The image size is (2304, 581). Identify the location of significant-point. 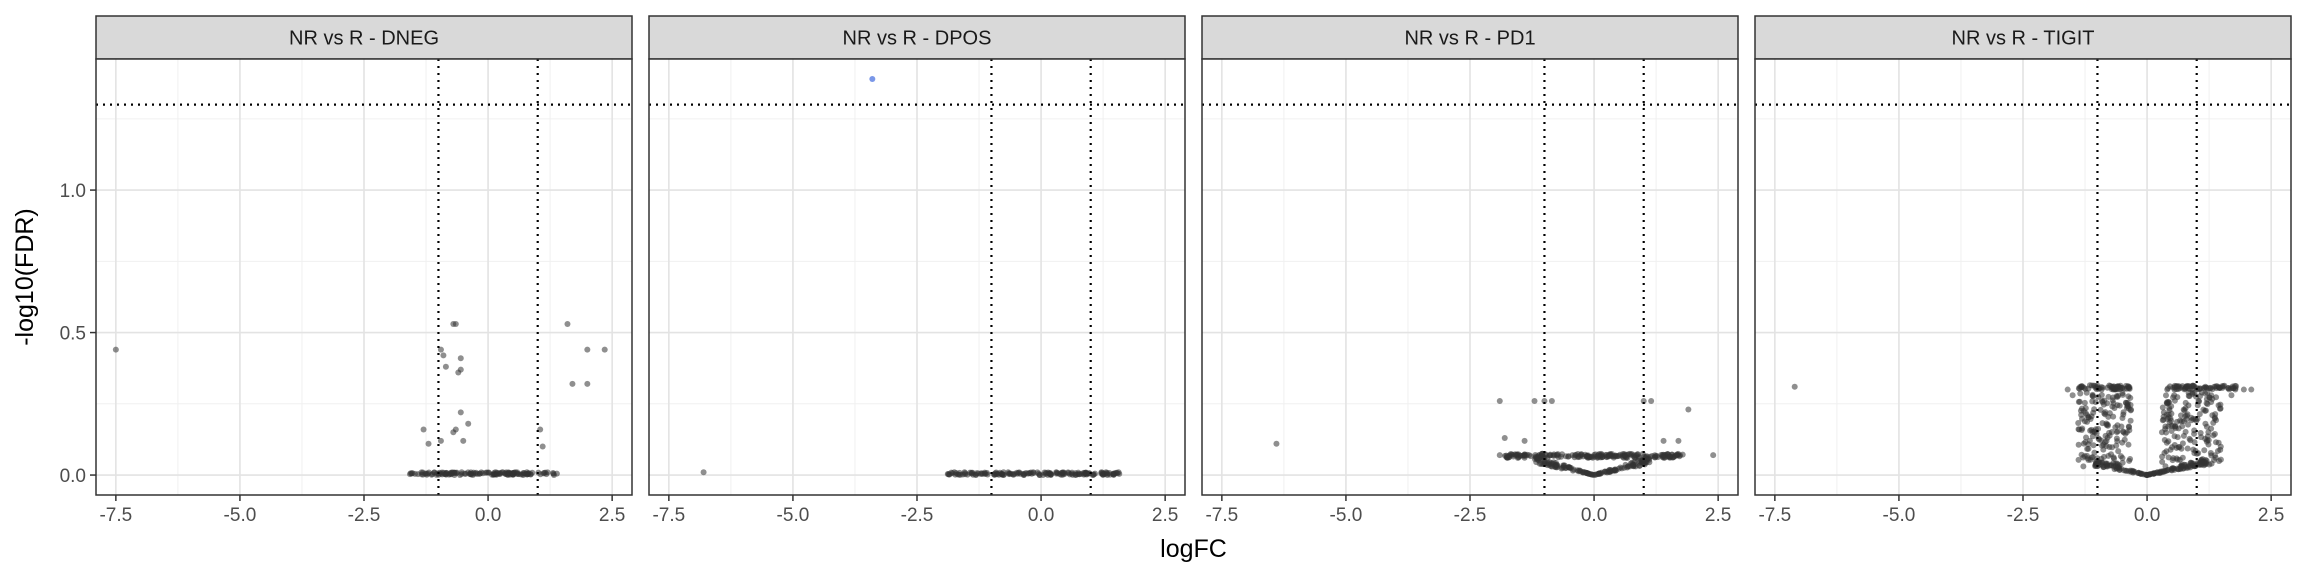
(872, 78).